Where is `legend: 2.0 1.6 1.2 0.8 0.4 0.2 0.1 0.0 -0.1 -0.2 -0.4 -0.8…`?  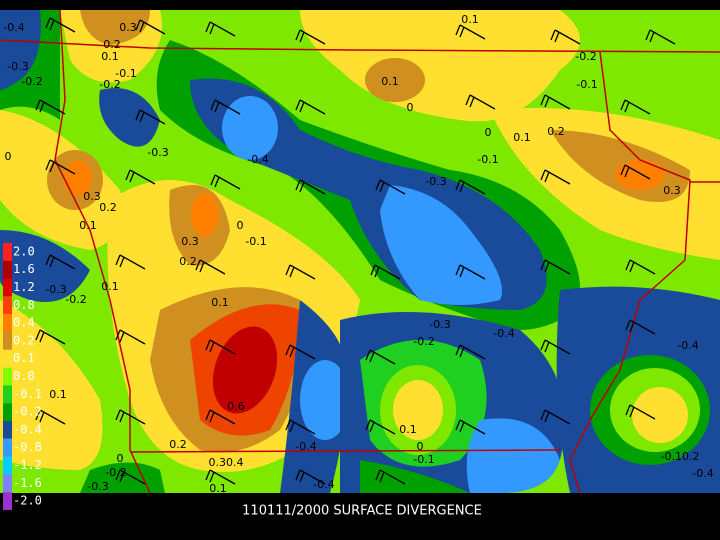 legend: 2.0 1.6 1.2 0.8 0.4 0.2 0.1 0.0 -0.1 -0.2 -0.4 -0.8… is located at coordinates (22, 376).